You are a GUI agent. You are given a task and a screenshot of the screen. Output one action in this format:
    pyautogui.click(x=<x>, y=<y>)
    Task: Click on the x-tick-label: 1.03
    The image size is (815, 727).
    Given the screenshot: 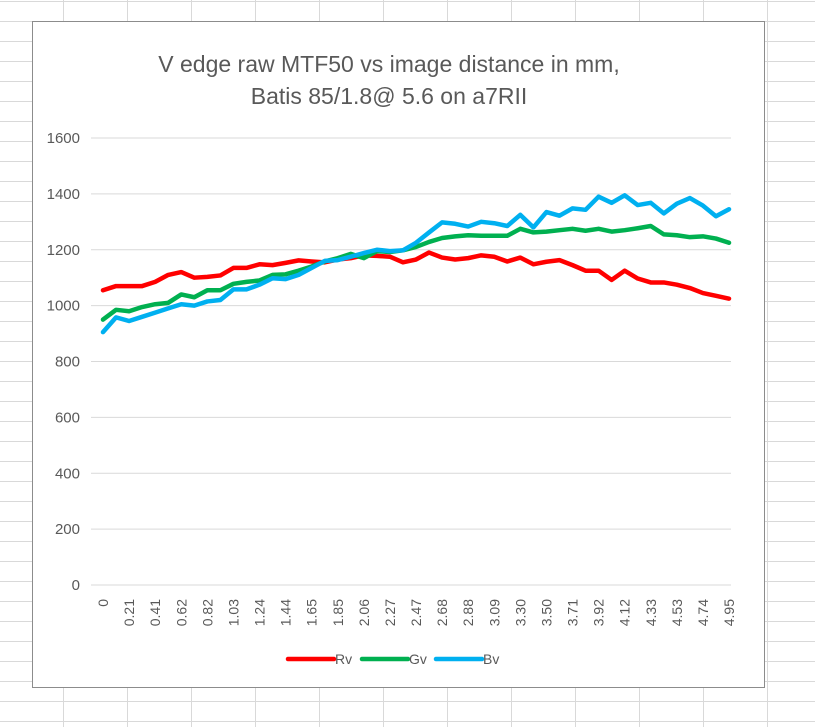 What is the action you would take?
    pyautogui.click(x=233, y=612)
    